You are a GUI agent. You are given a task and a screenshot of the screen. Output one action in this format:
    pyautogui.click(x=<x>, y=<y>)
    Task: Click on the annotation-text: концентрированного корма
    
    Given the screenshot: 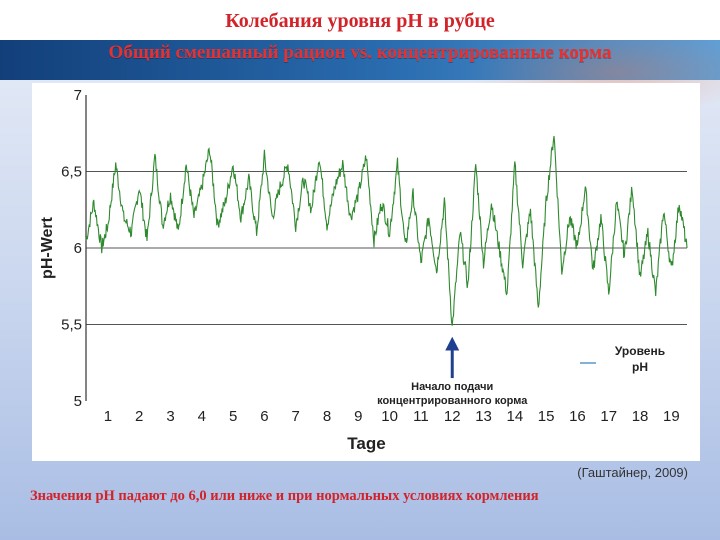 What is the action you would take?
    pyautogui.click(x=452, y=401)
    